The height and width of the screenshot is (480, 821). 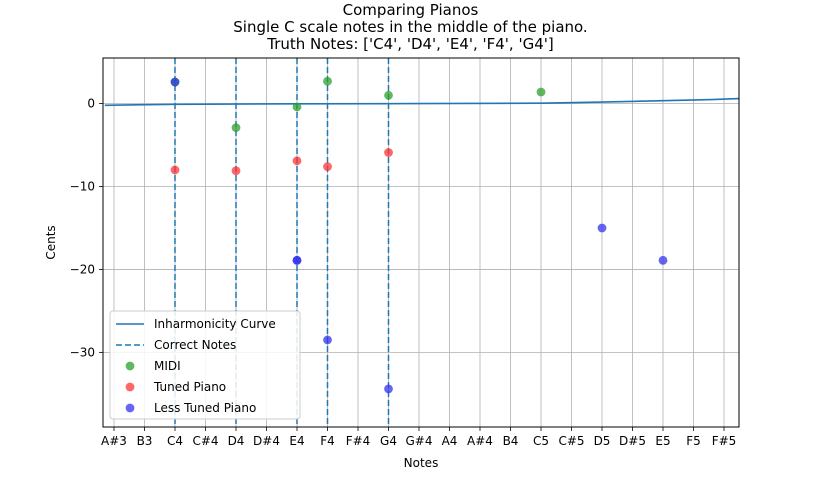 What do you see at coordinates (205, 441) in the screenshot?
I see `x-tick-label: C#4` at bounding box center [205, 441].